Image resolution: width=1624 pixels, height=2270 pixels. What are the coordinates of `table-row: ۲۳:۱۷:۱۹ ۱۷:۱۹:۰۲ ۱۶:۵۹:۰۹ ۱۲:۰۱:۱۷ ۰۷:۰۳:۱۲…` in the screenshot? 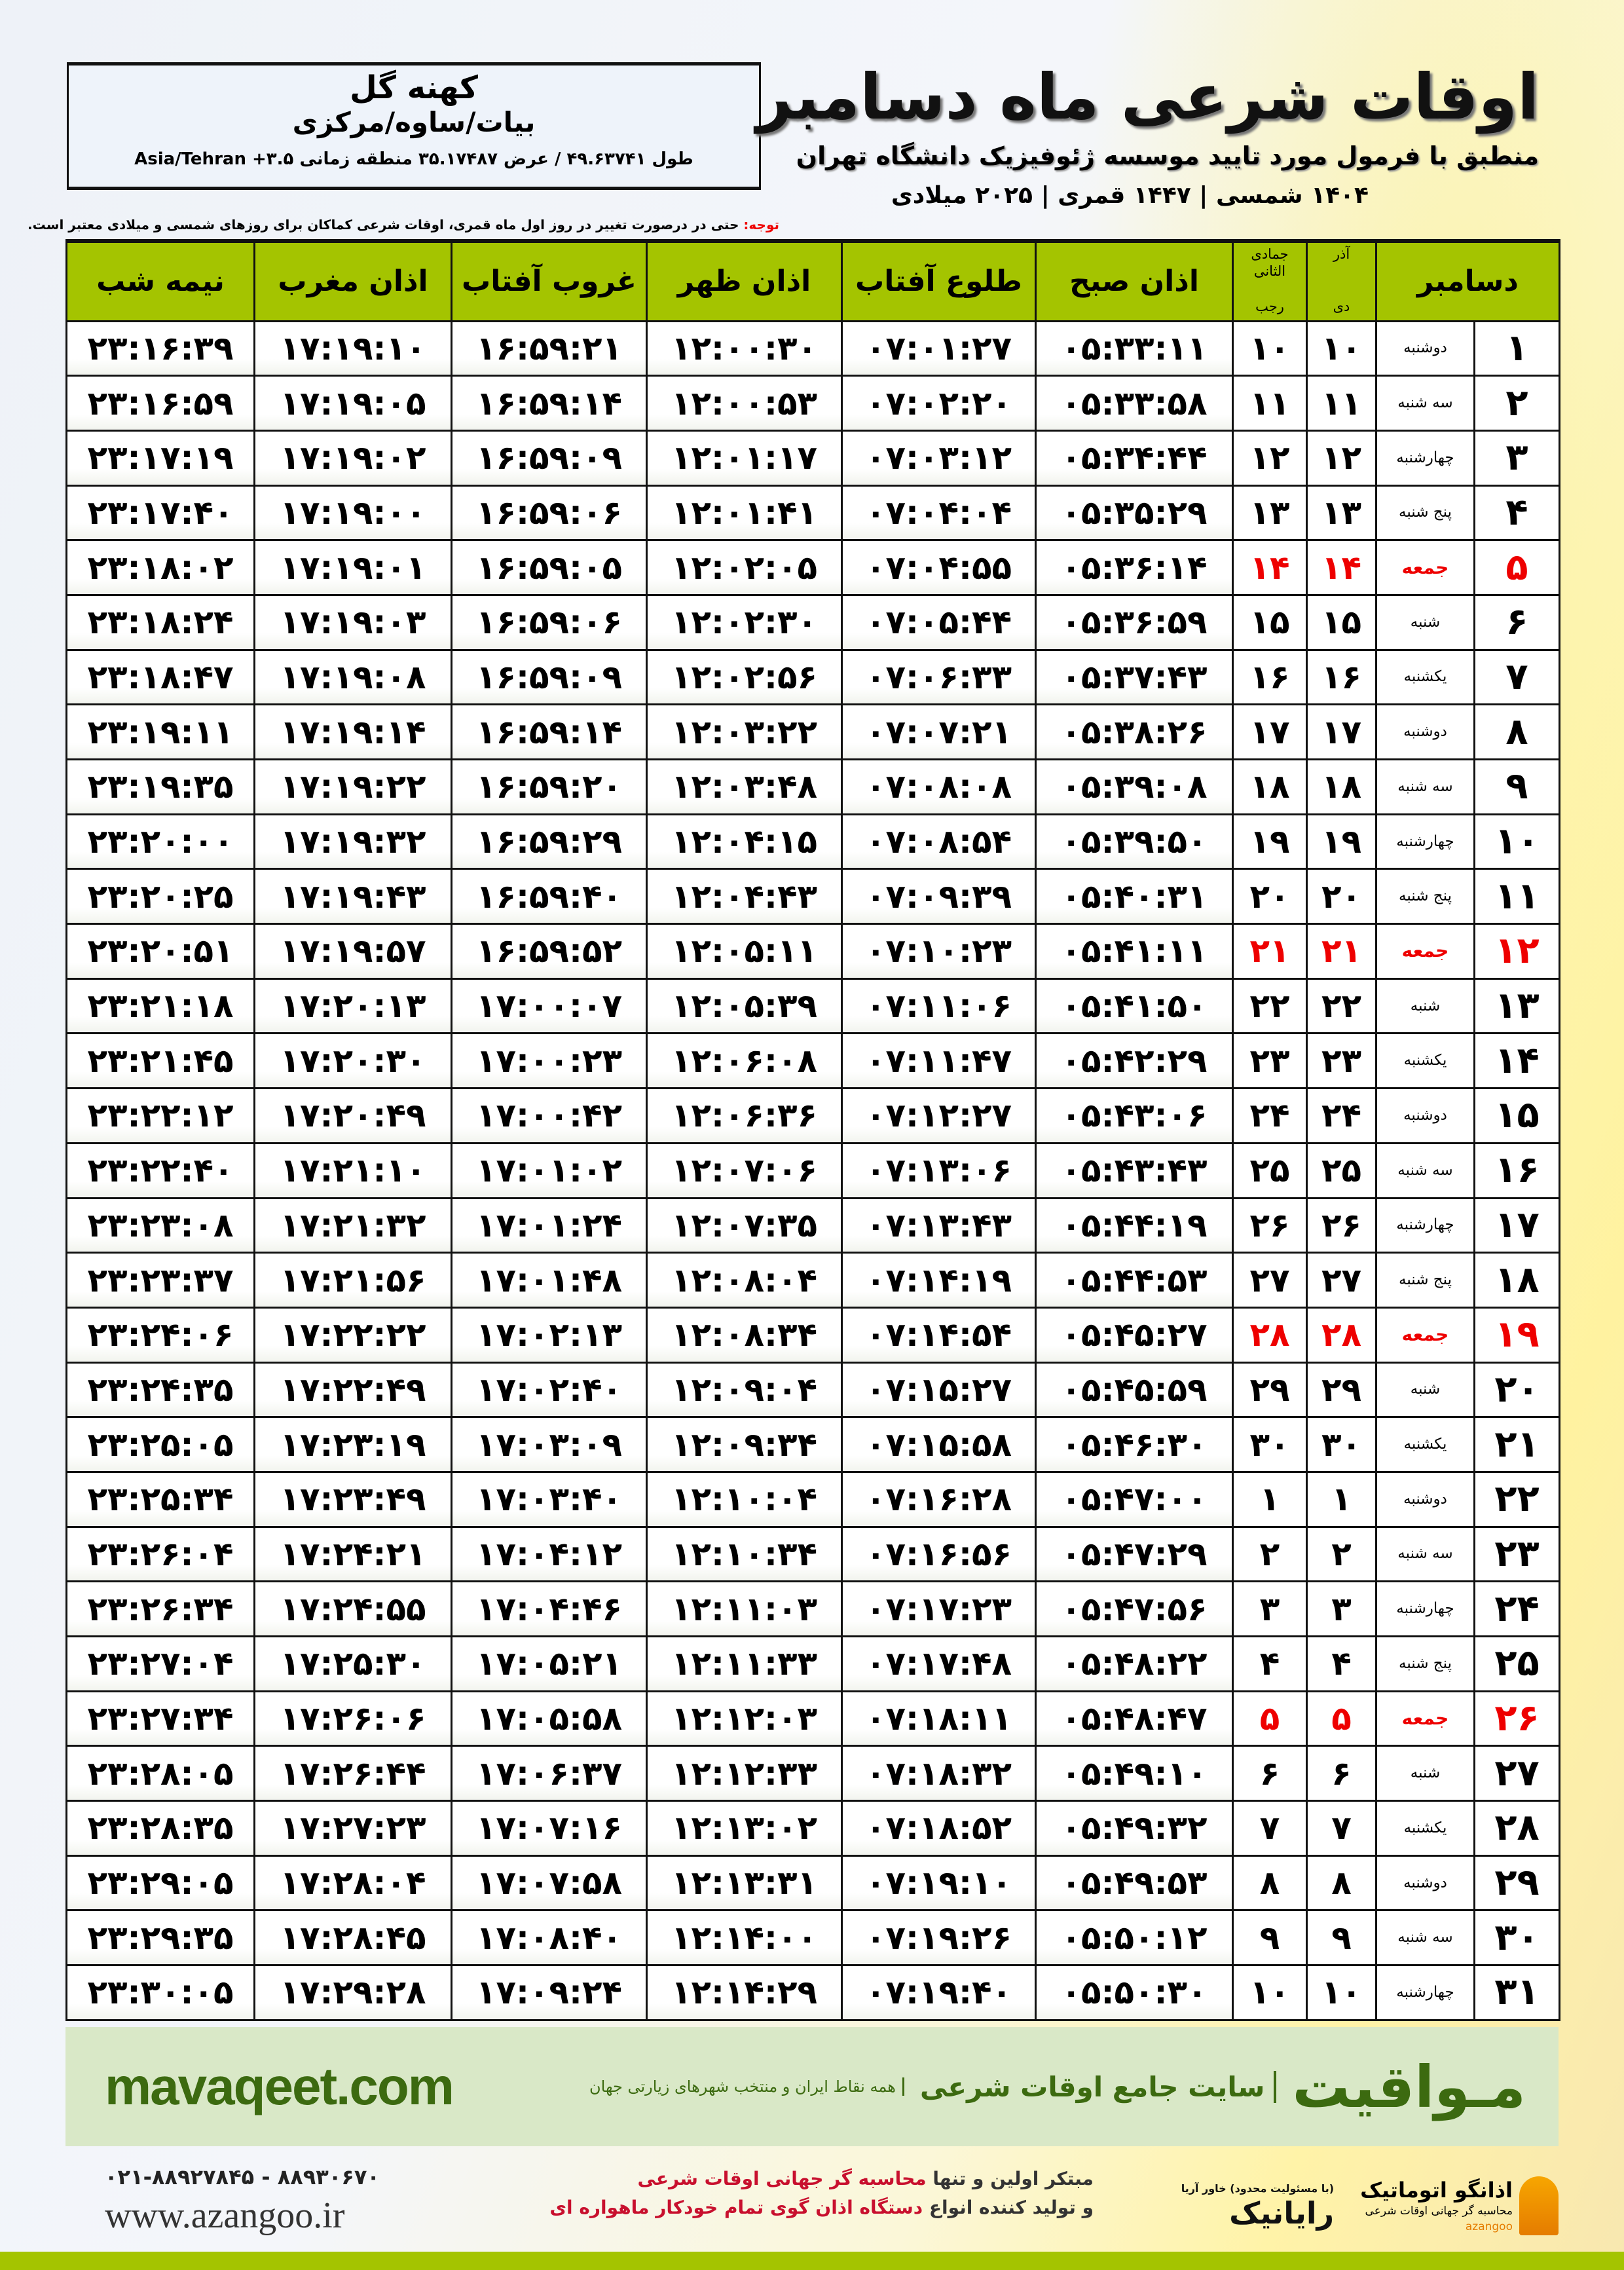 It's located at (813, 458).